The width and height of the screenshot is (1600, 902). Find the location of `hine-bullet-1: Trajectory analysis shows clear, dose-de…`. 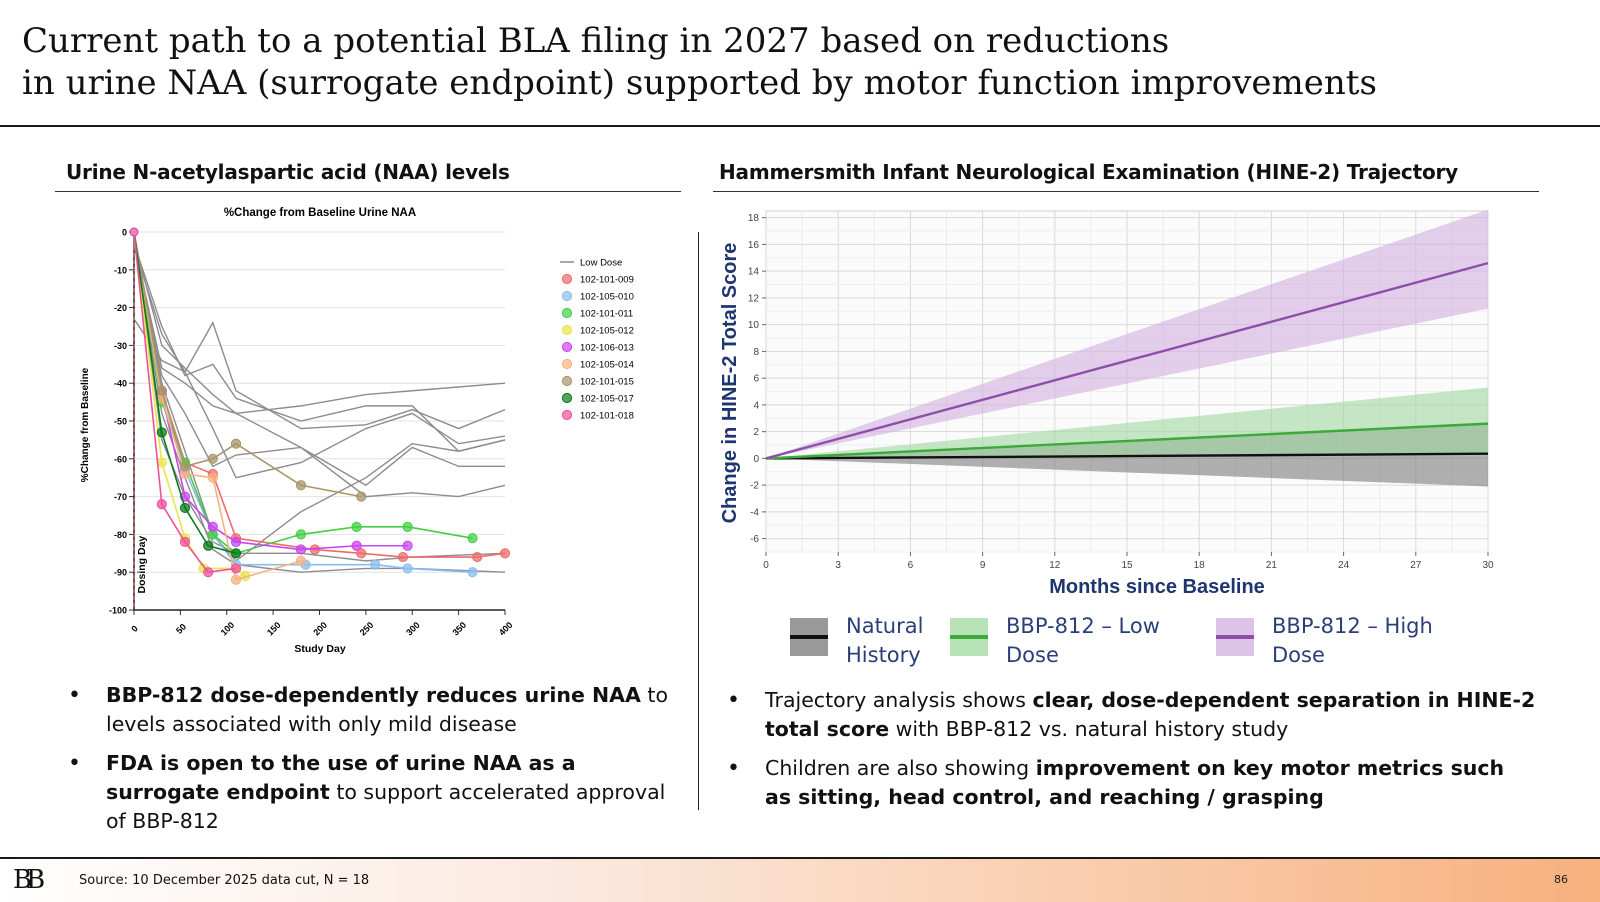

hine-bullet-1: Trajectory analysis shows clear, dose-de… is located at coordinates (1132, 715).